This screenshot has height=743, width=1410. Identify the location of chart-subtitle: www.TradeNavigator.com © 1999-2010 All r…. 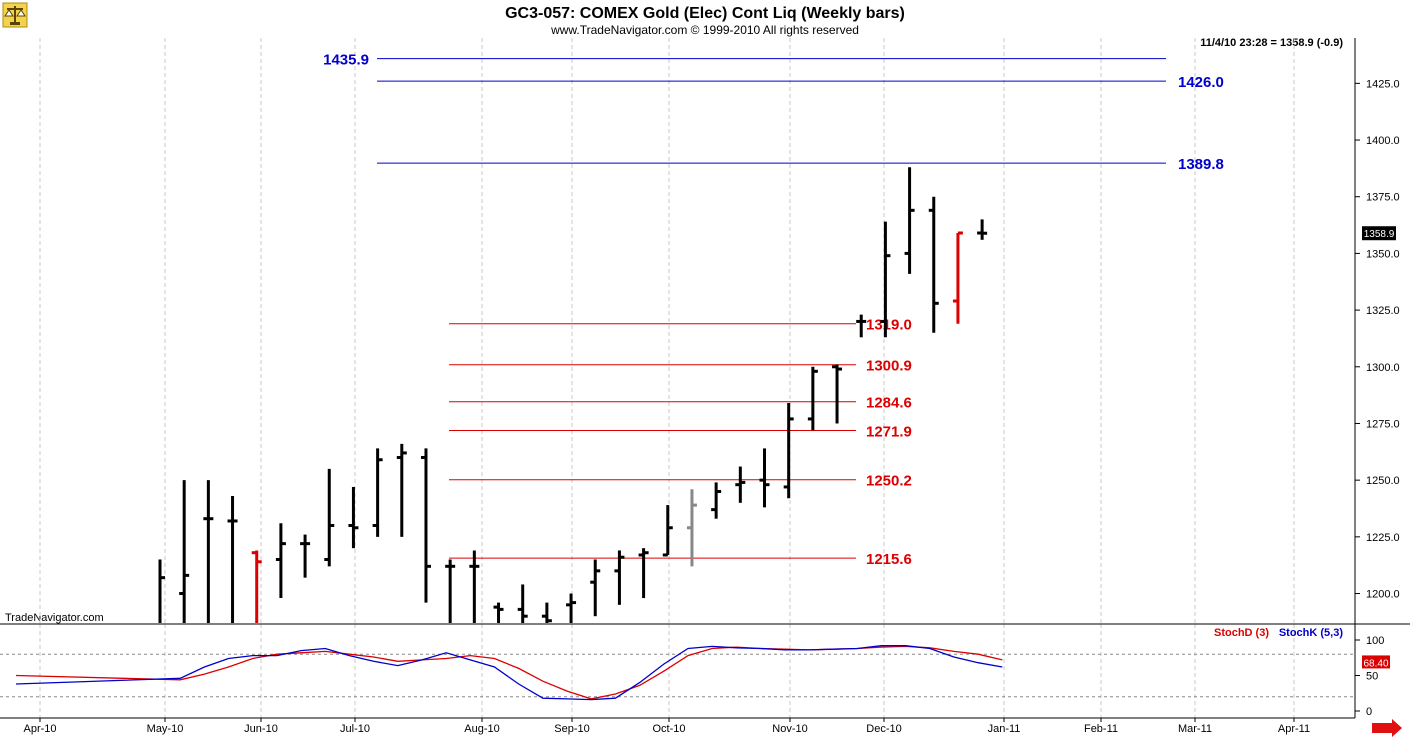
(704, 30).